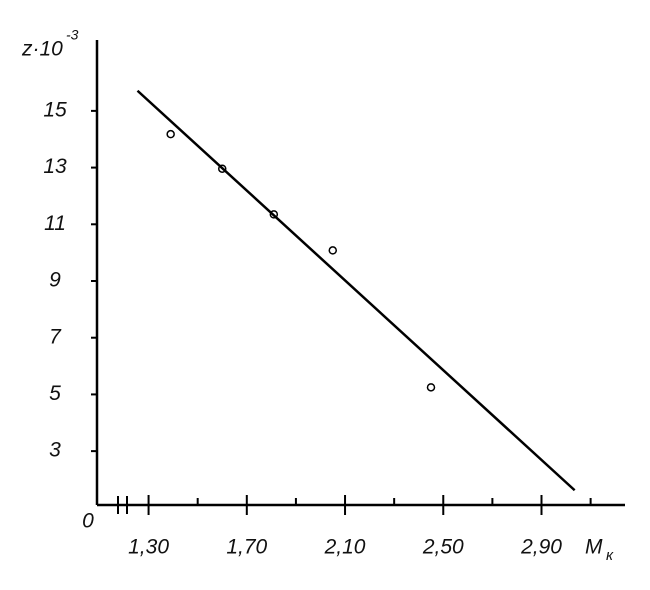  What do you see at coordinates (88, 521) in the screenshot?
I see `origin-label: 0` at bounding box center [88, 521].